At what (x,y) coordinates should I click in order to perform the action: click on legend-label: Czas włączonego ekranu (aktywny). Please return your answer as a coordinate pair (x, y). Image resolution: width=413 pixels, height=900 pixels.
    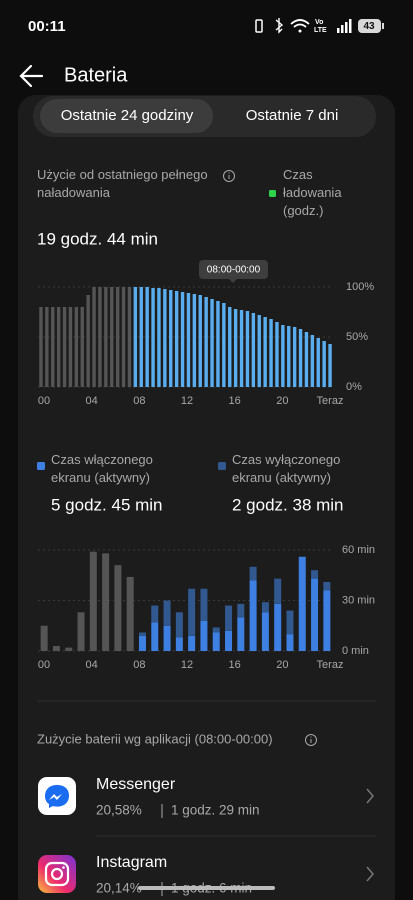
    Looking at the image, I should click on (104, 468).